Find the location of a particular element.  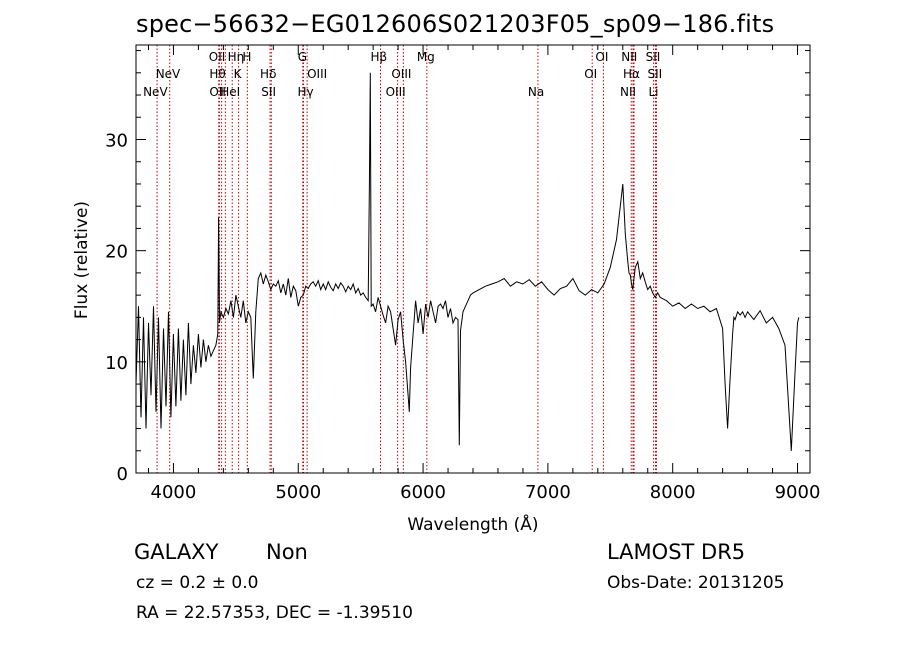

x-tick-label: 9000 is located at coordinates (798, 492).